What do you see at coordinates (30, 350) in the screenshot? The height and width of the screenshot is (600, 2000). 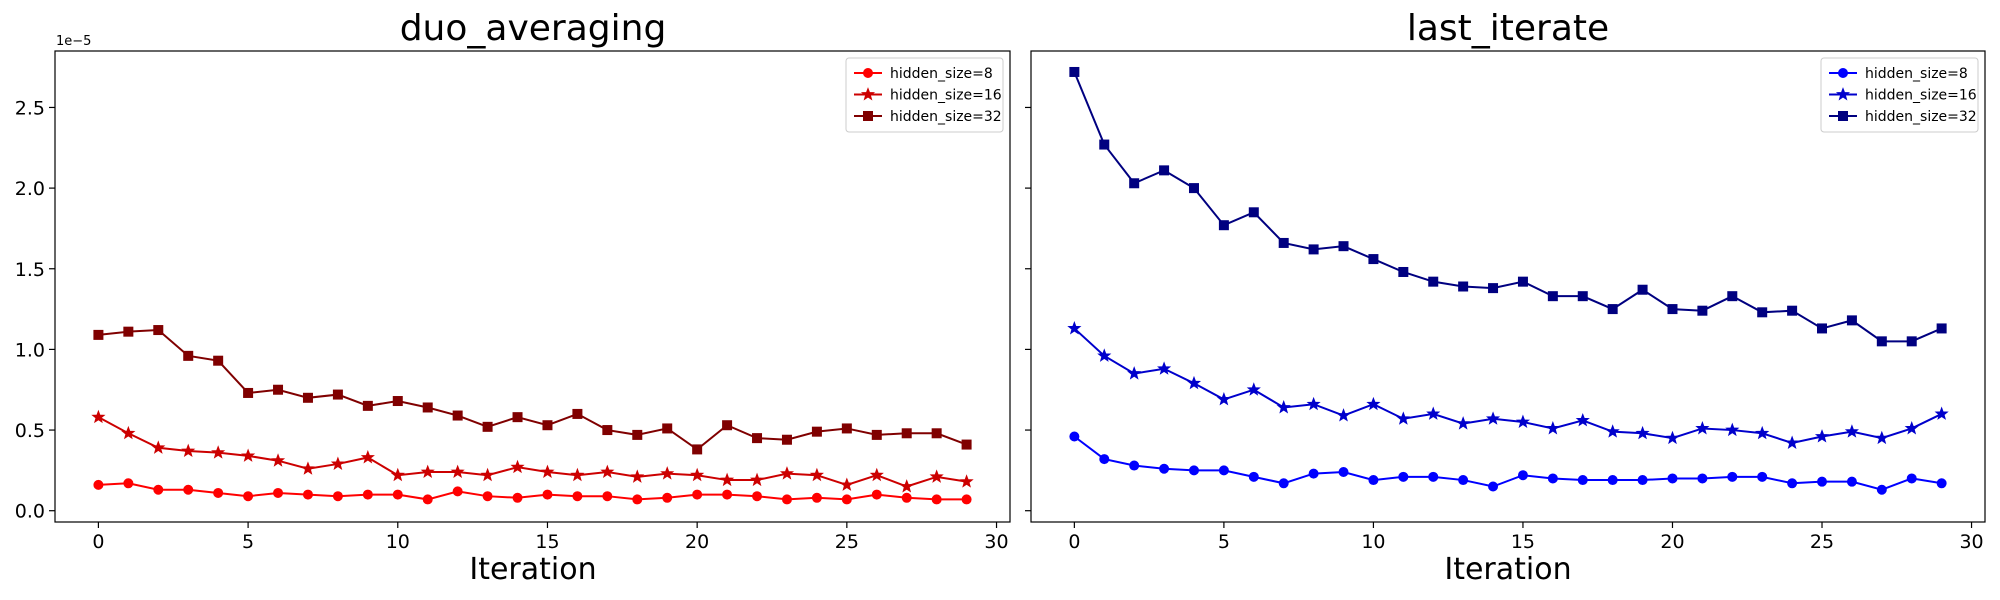 I see `y-tick-label: 1.0` at bounding box center [30, 350].